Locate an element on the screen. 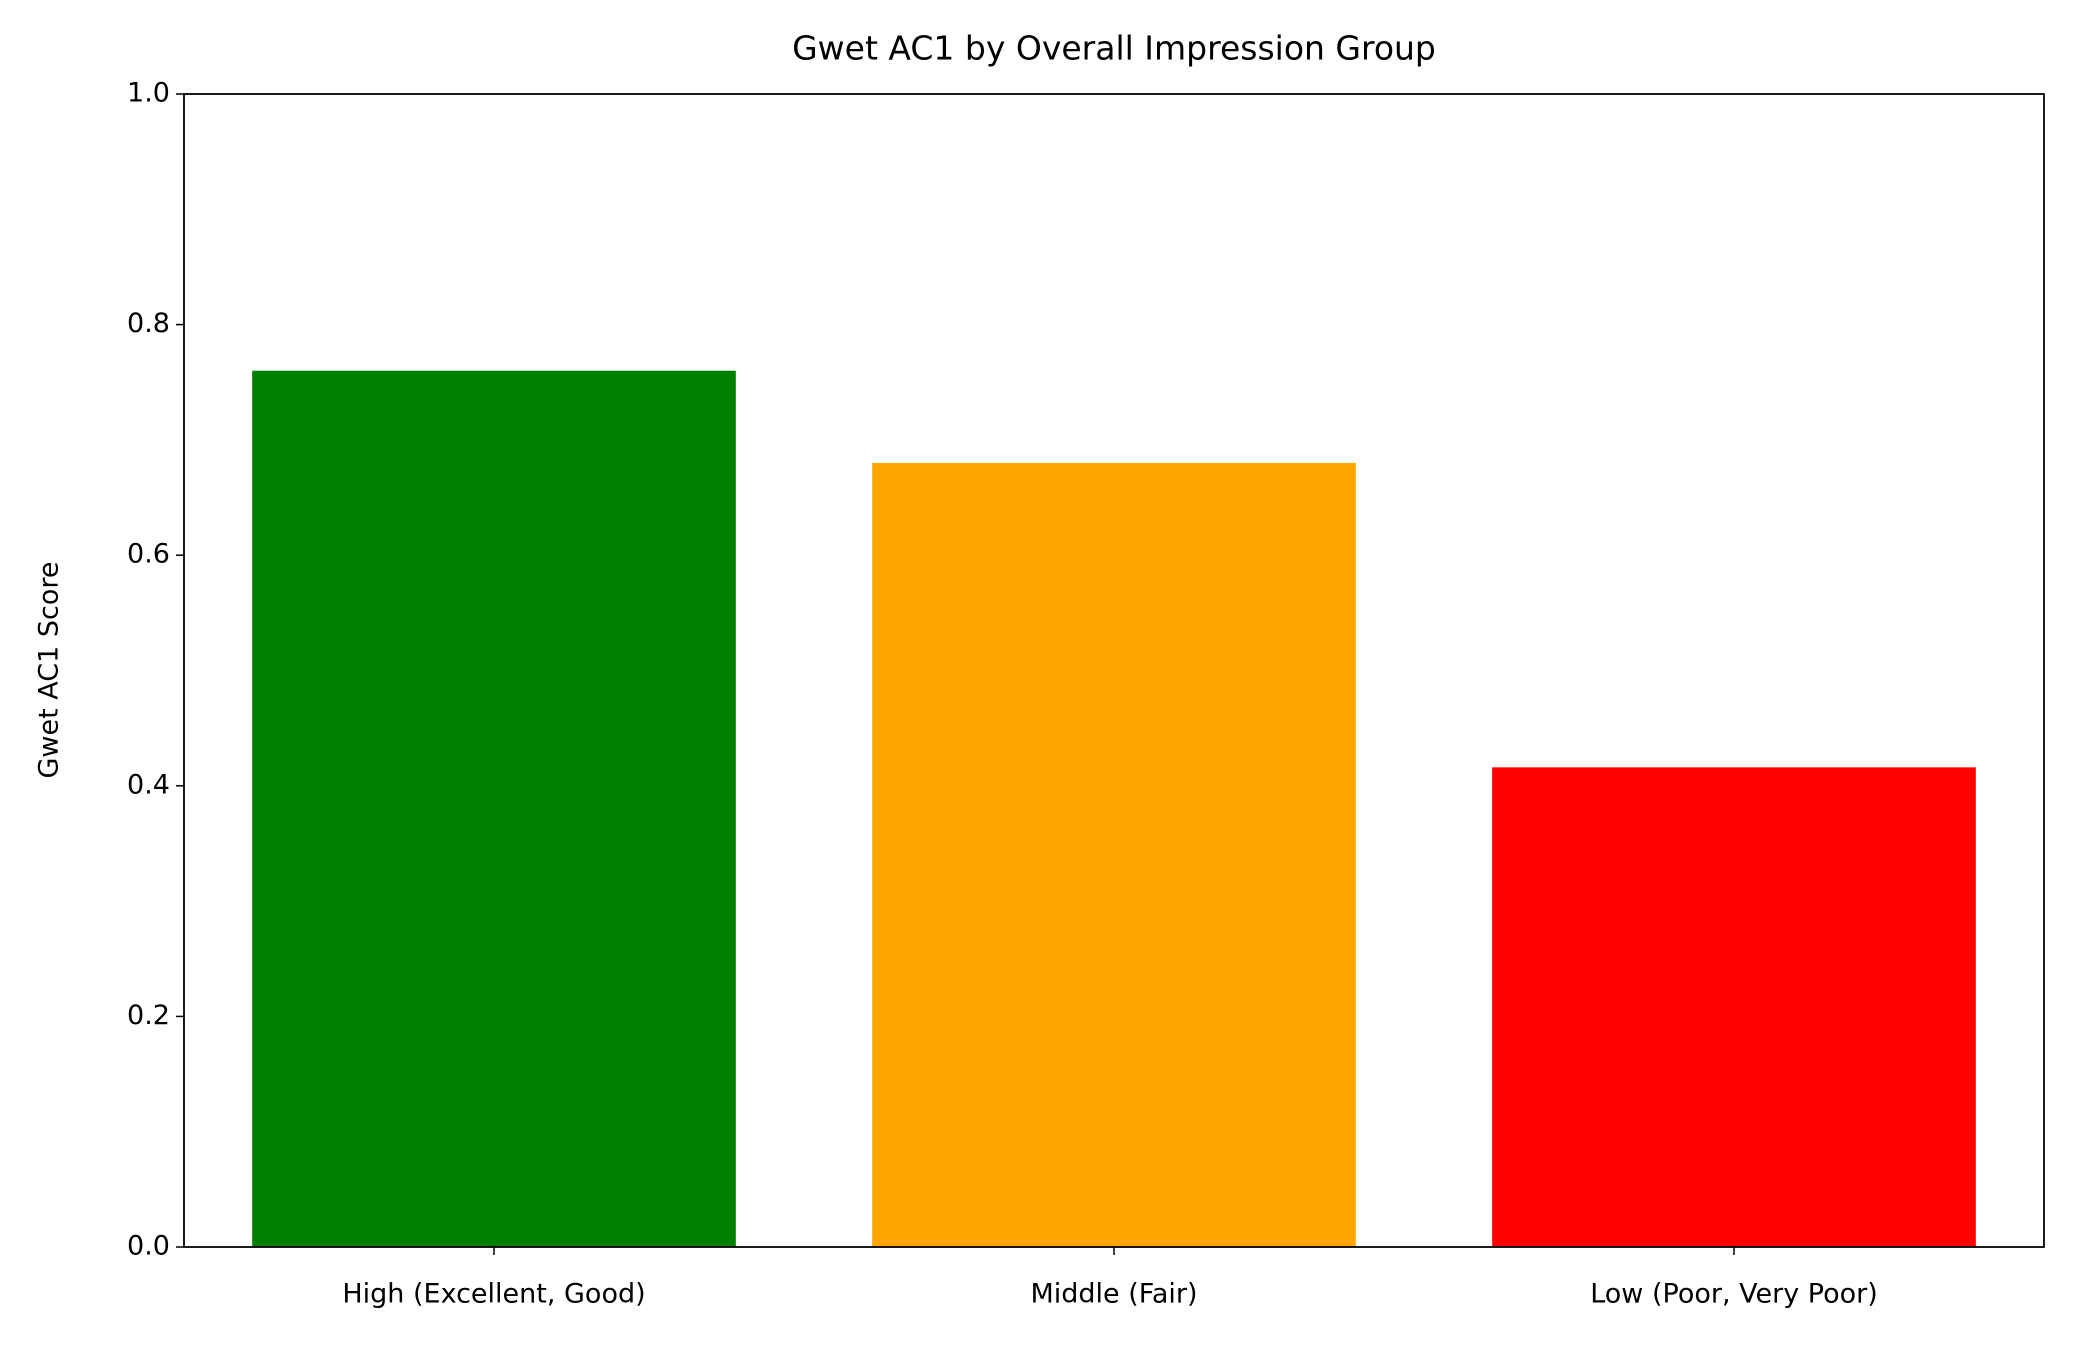  x-tick-label: Middle (Fair) is located at coordinates (1113, 1294).